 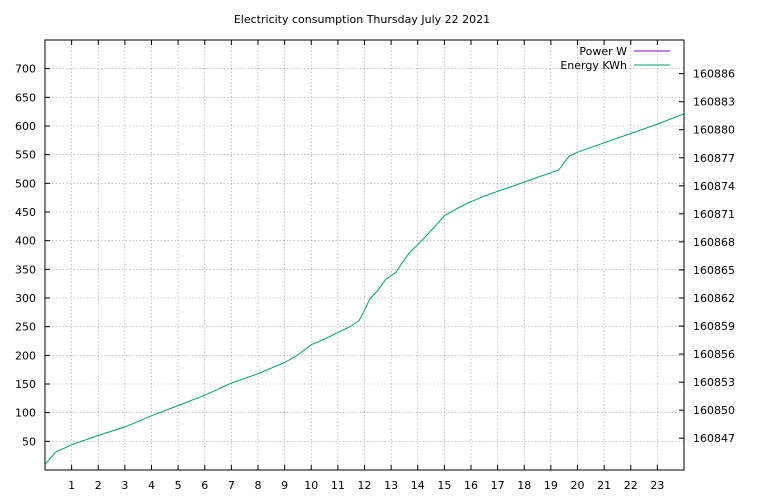 I want to click on y2-tick-label: 160883, so click(x=714, y=102).